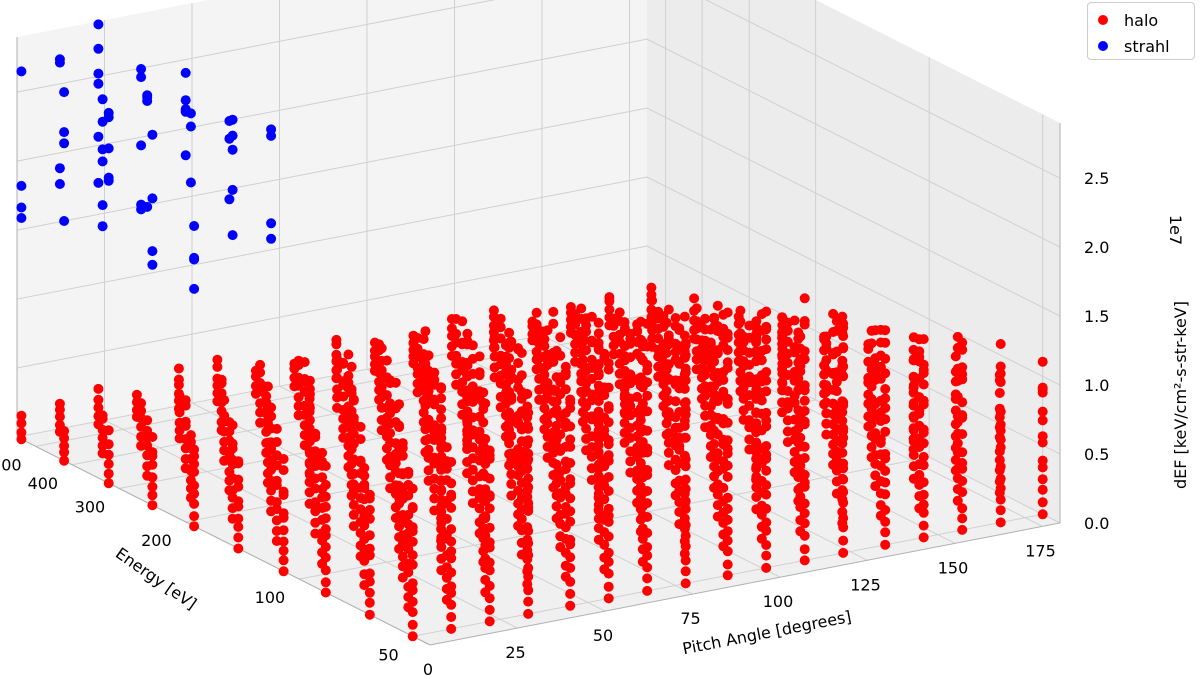 Image resolution: width=1200 pixels, height=679 pixels. What do you see at coordinates (778, 601) in the screenshot?
I see `tick-label-pitch: 100` at bounding box center [778, 601].